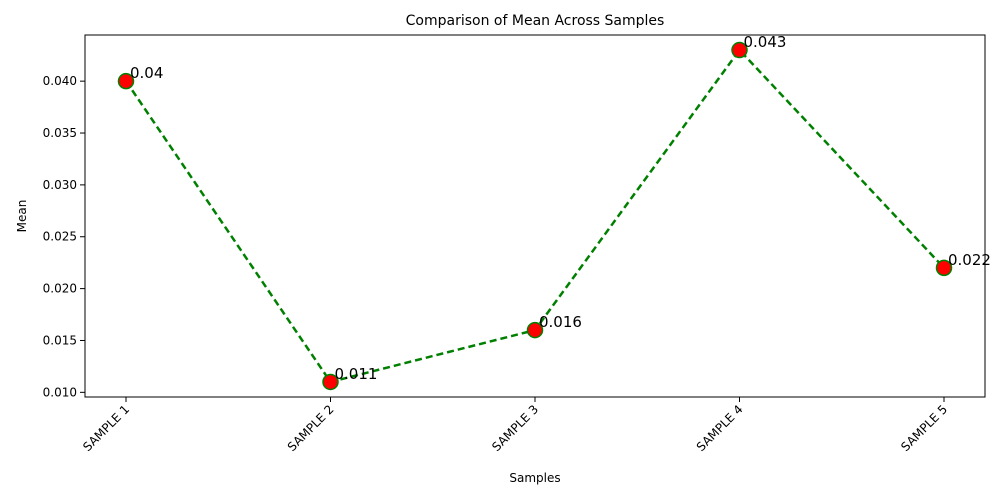 Image resolution: width=1000 pixels, height=500 pixels. Describe the element at coordinates (22, 216) in the screenshot. I see `y-axis-label: Mean` at that location.